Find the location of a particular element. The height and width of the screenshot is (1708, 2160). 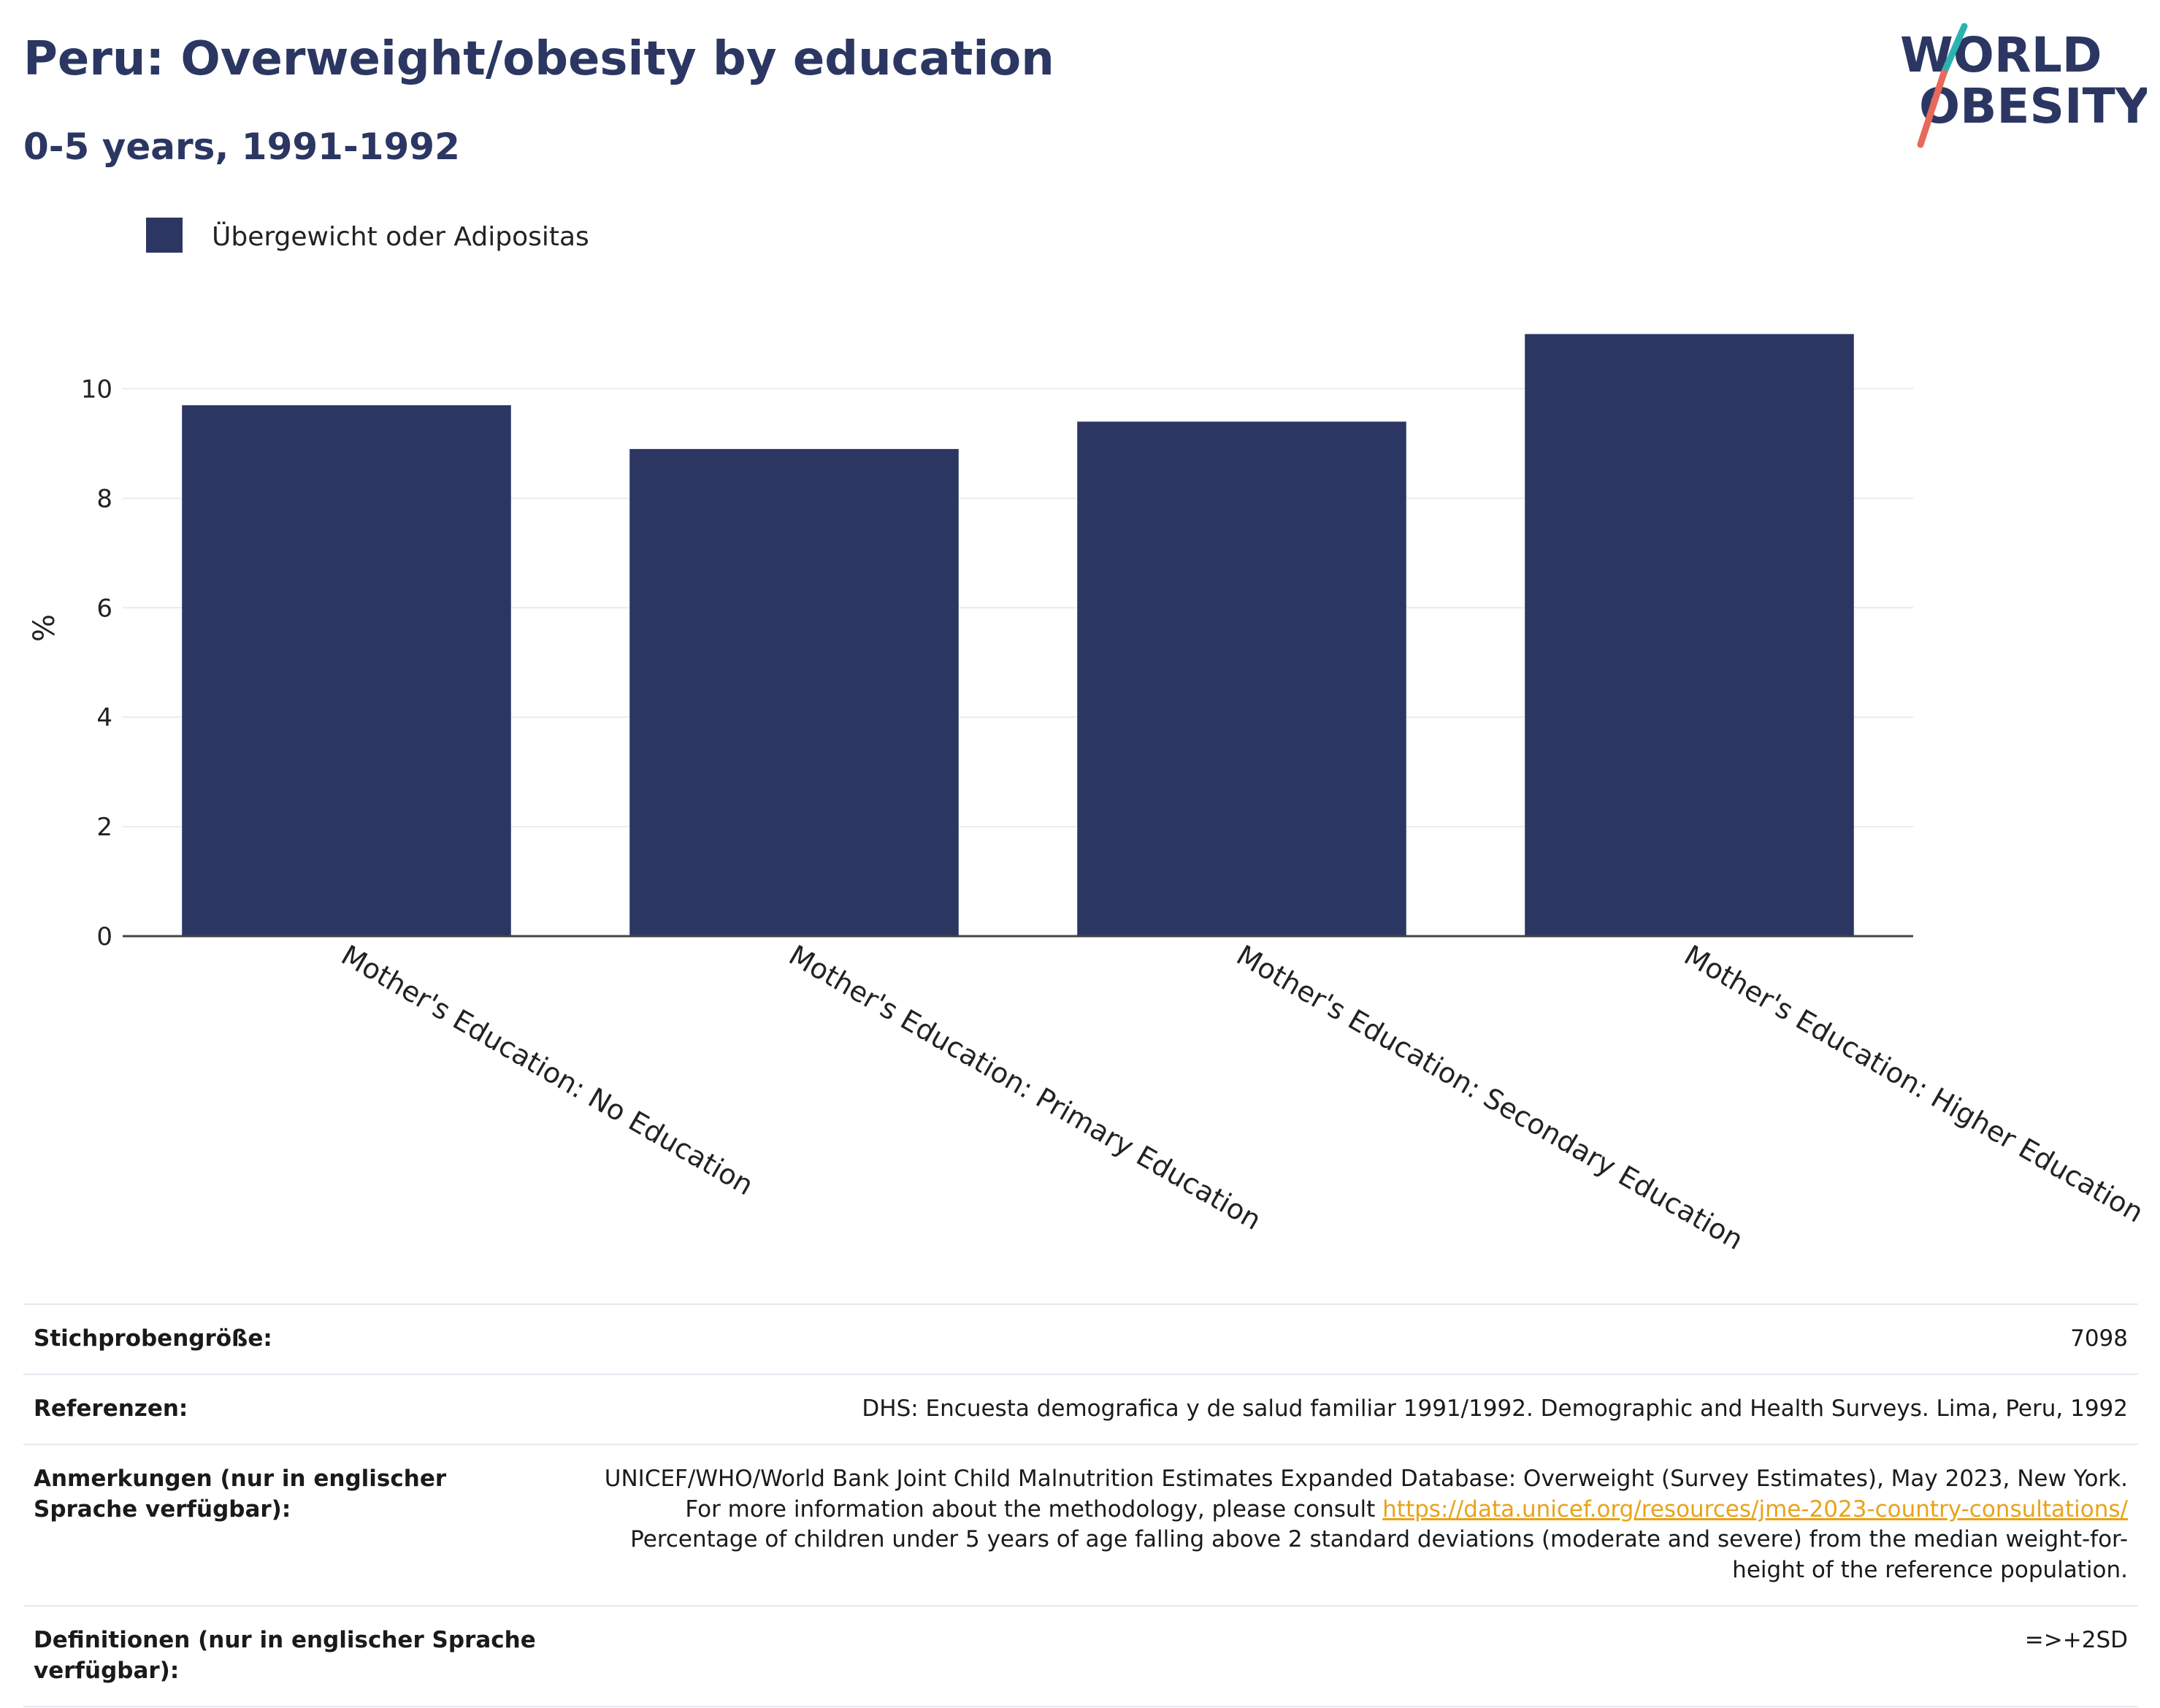

x-category-label: Mother's Education: Secondary Education is located at coordinates (1490, 1098).